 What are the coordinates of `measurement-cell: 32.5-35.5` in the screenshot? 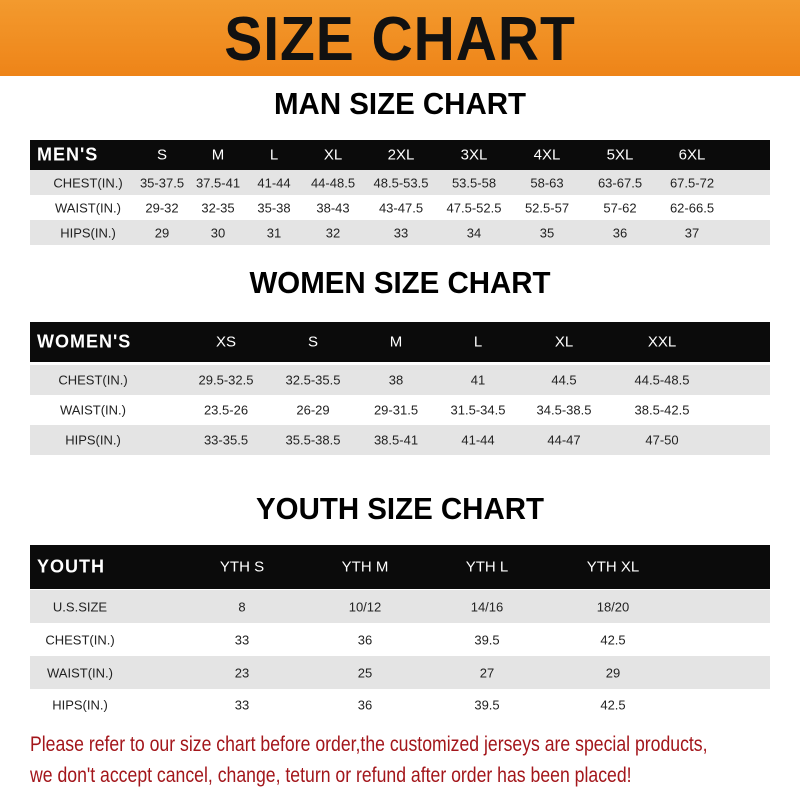 It's located at (313, 380).